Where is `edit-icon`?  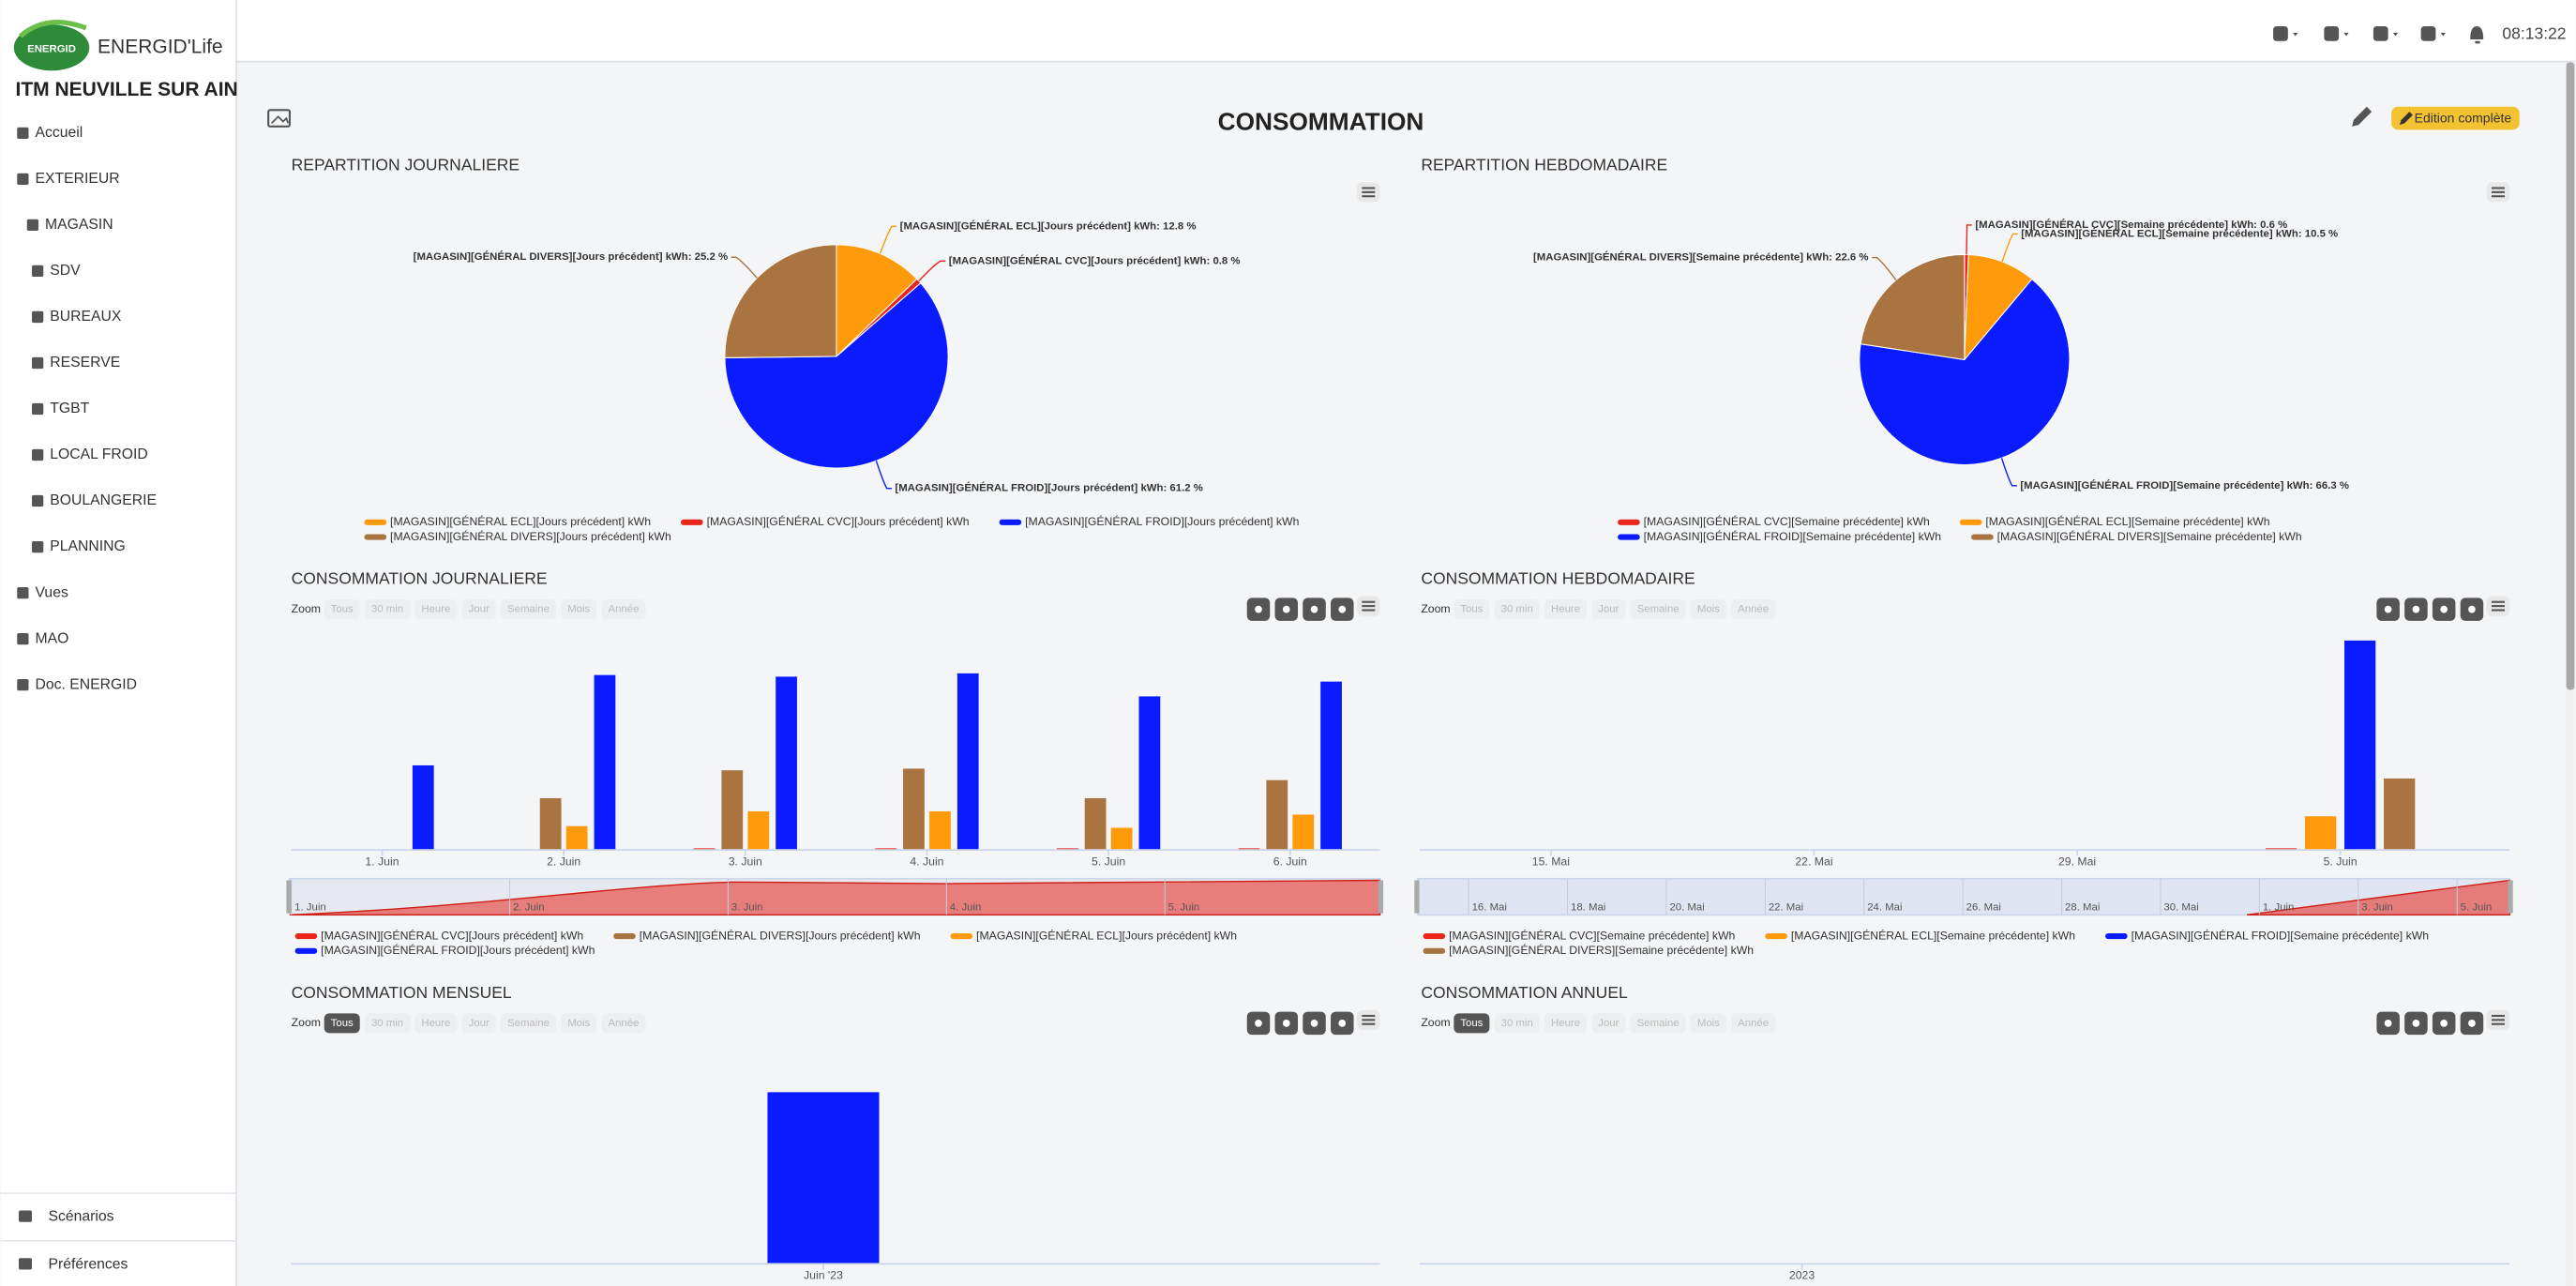
edit-icon is located at coordinates (2362, 116).